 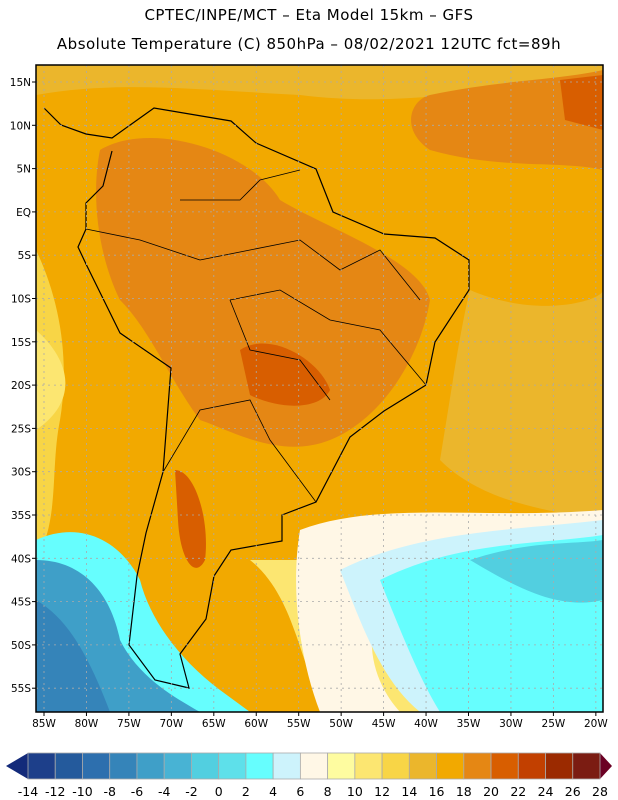 What do you see at coordinates (518, 791) in the screenshot?
I see `colorbar-label: 22` at bounding box center [518, 791].